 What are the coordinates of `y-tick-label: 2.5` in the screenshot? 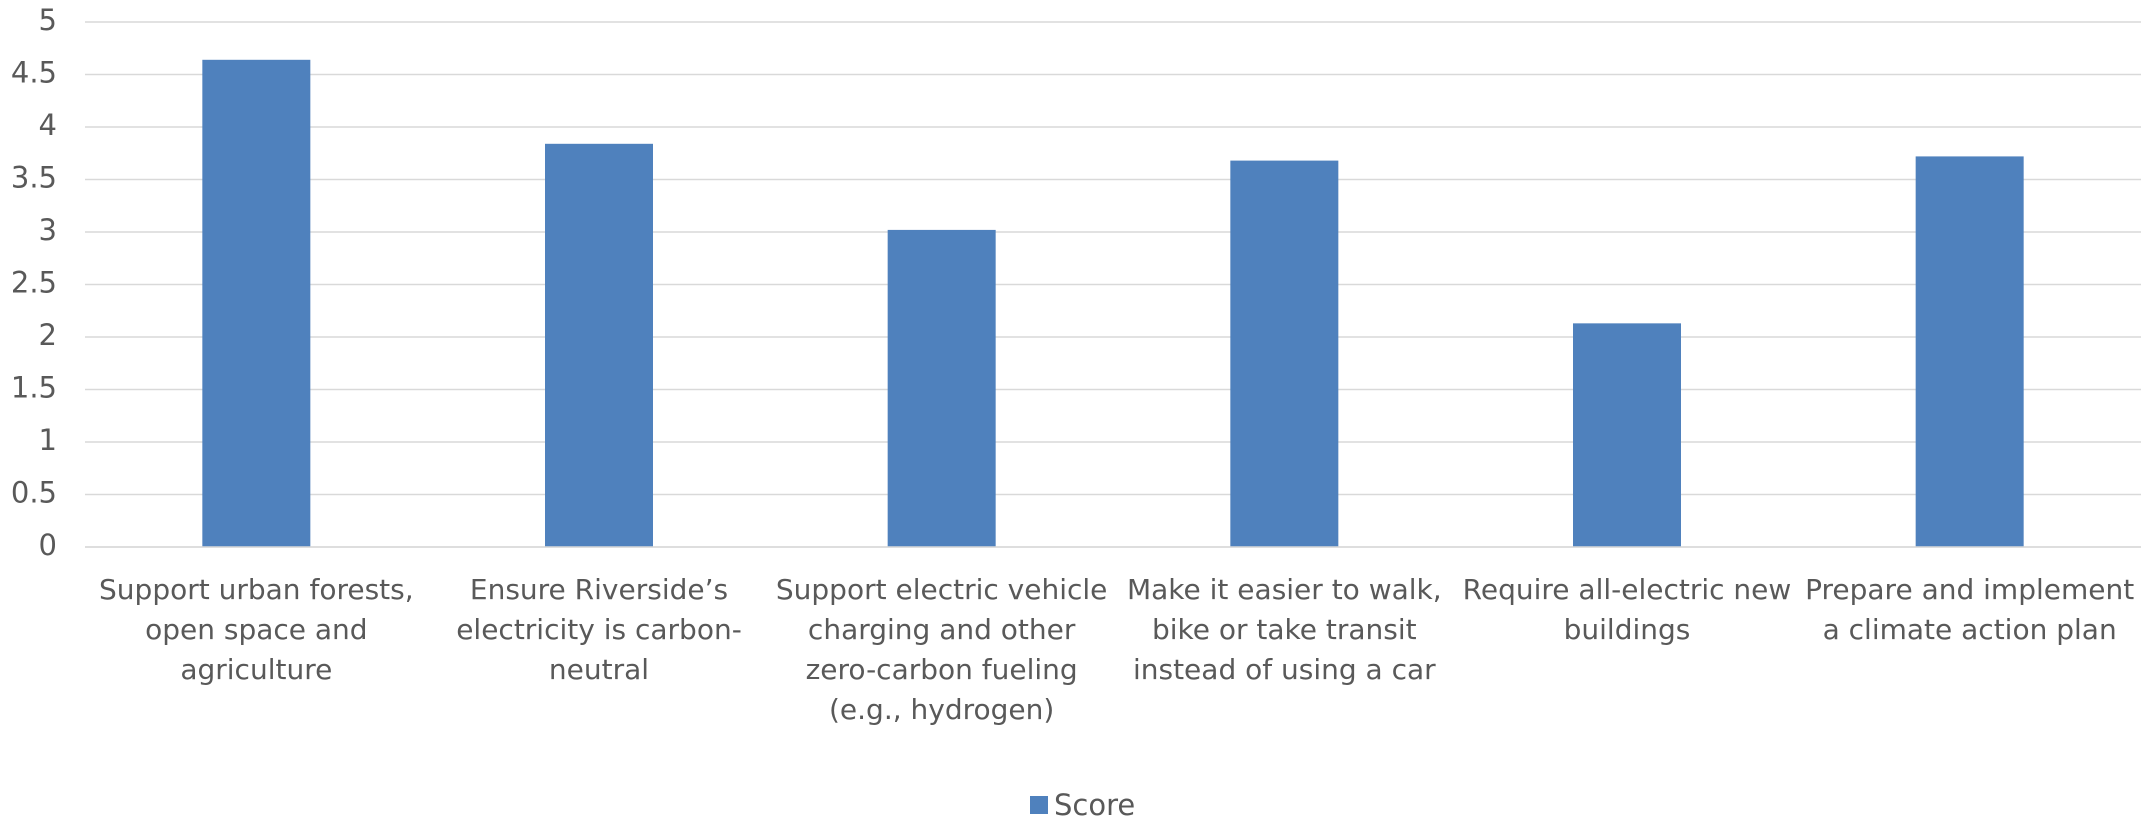 It's located at (34, 283).